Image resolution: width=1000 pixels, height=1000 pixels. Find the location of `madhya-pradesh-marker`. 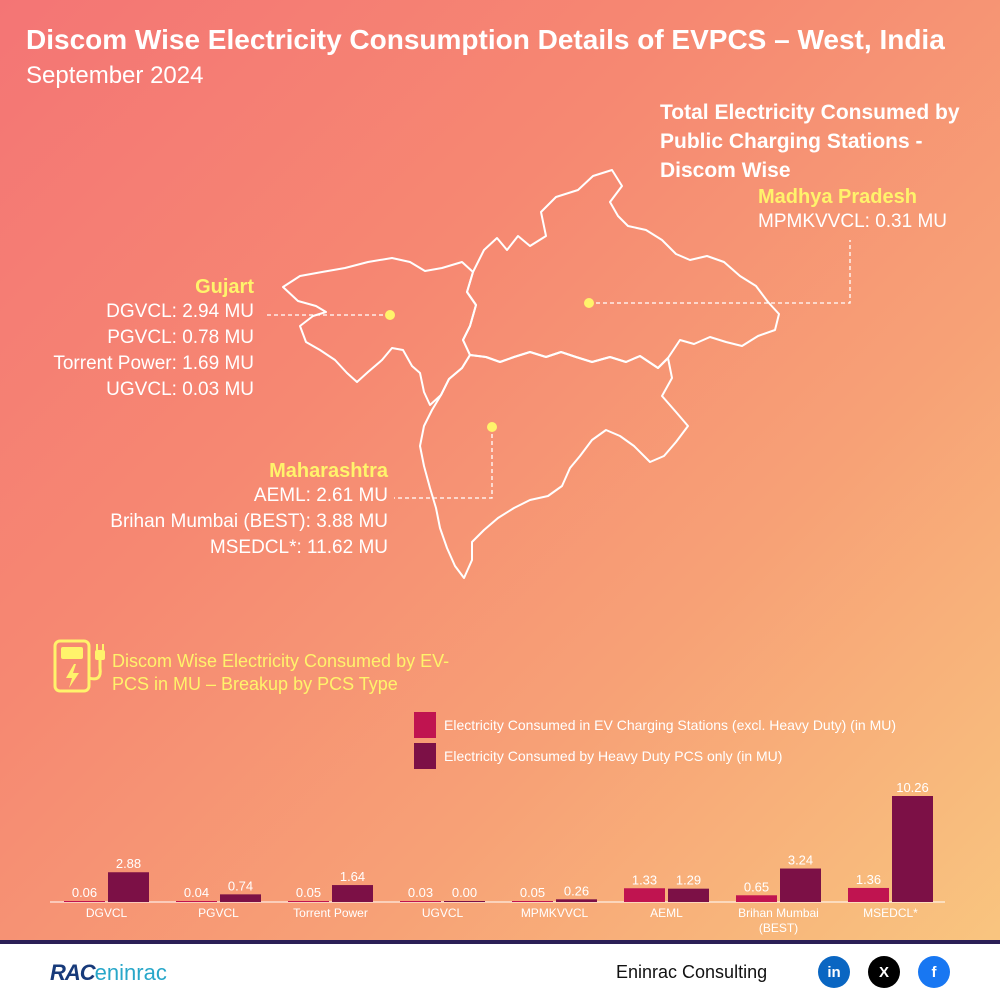

madhya-pradesh-marker is located at coordinates (589, 303).